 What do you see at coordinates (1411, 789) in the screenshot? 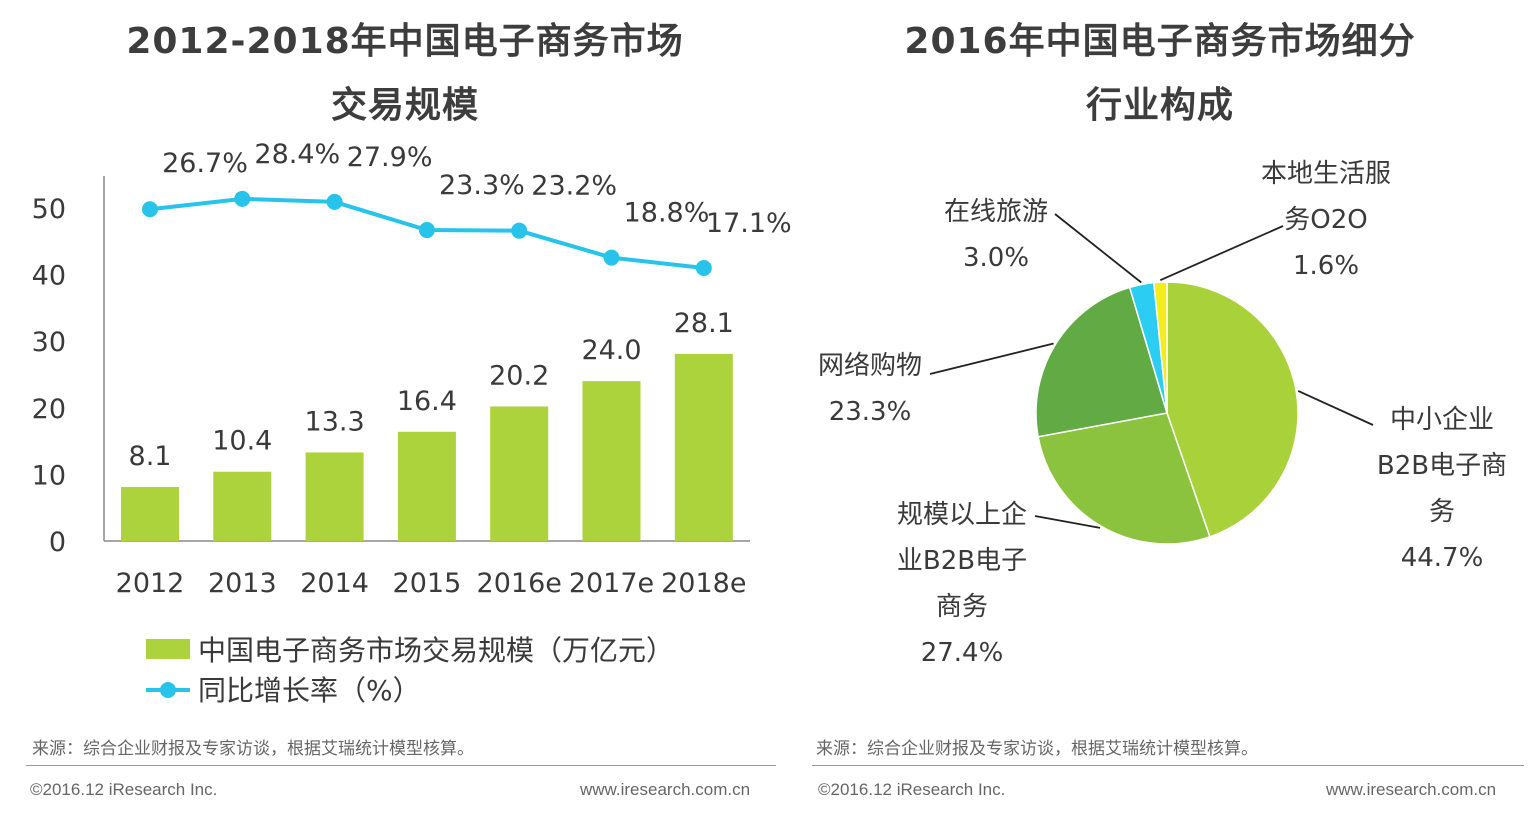
I see `website-link-right: www.iresearch.com.cn` at bounding box center [1411, 789].